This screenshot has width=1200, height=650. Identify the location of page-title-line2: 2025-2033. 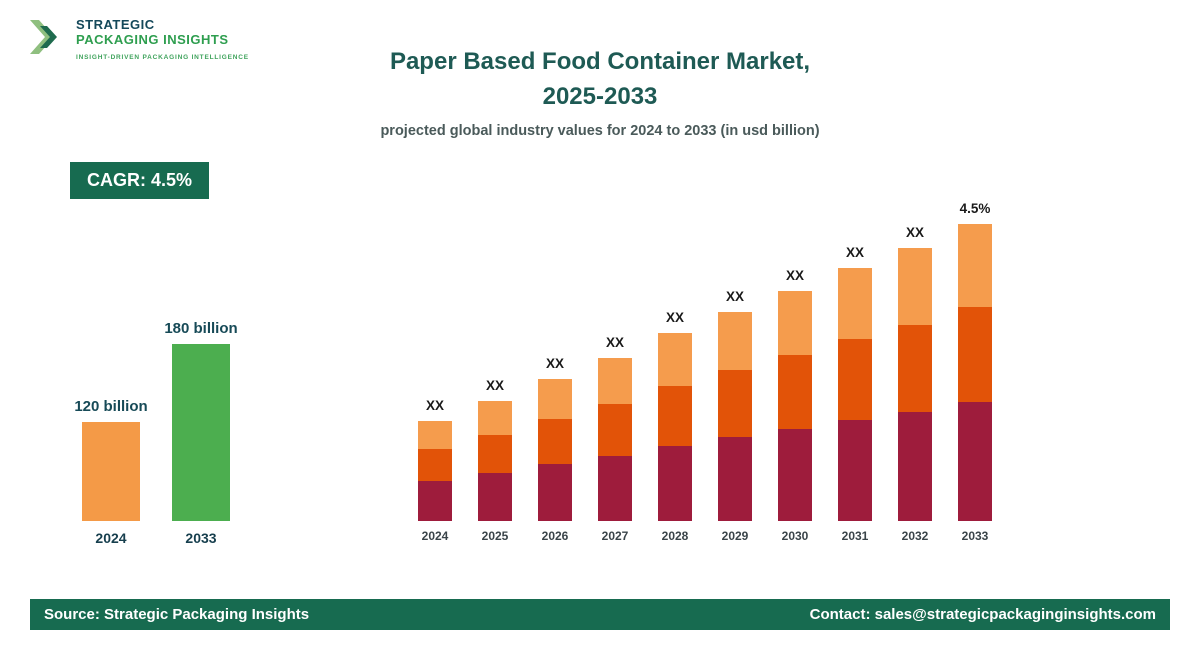
(600, 96).